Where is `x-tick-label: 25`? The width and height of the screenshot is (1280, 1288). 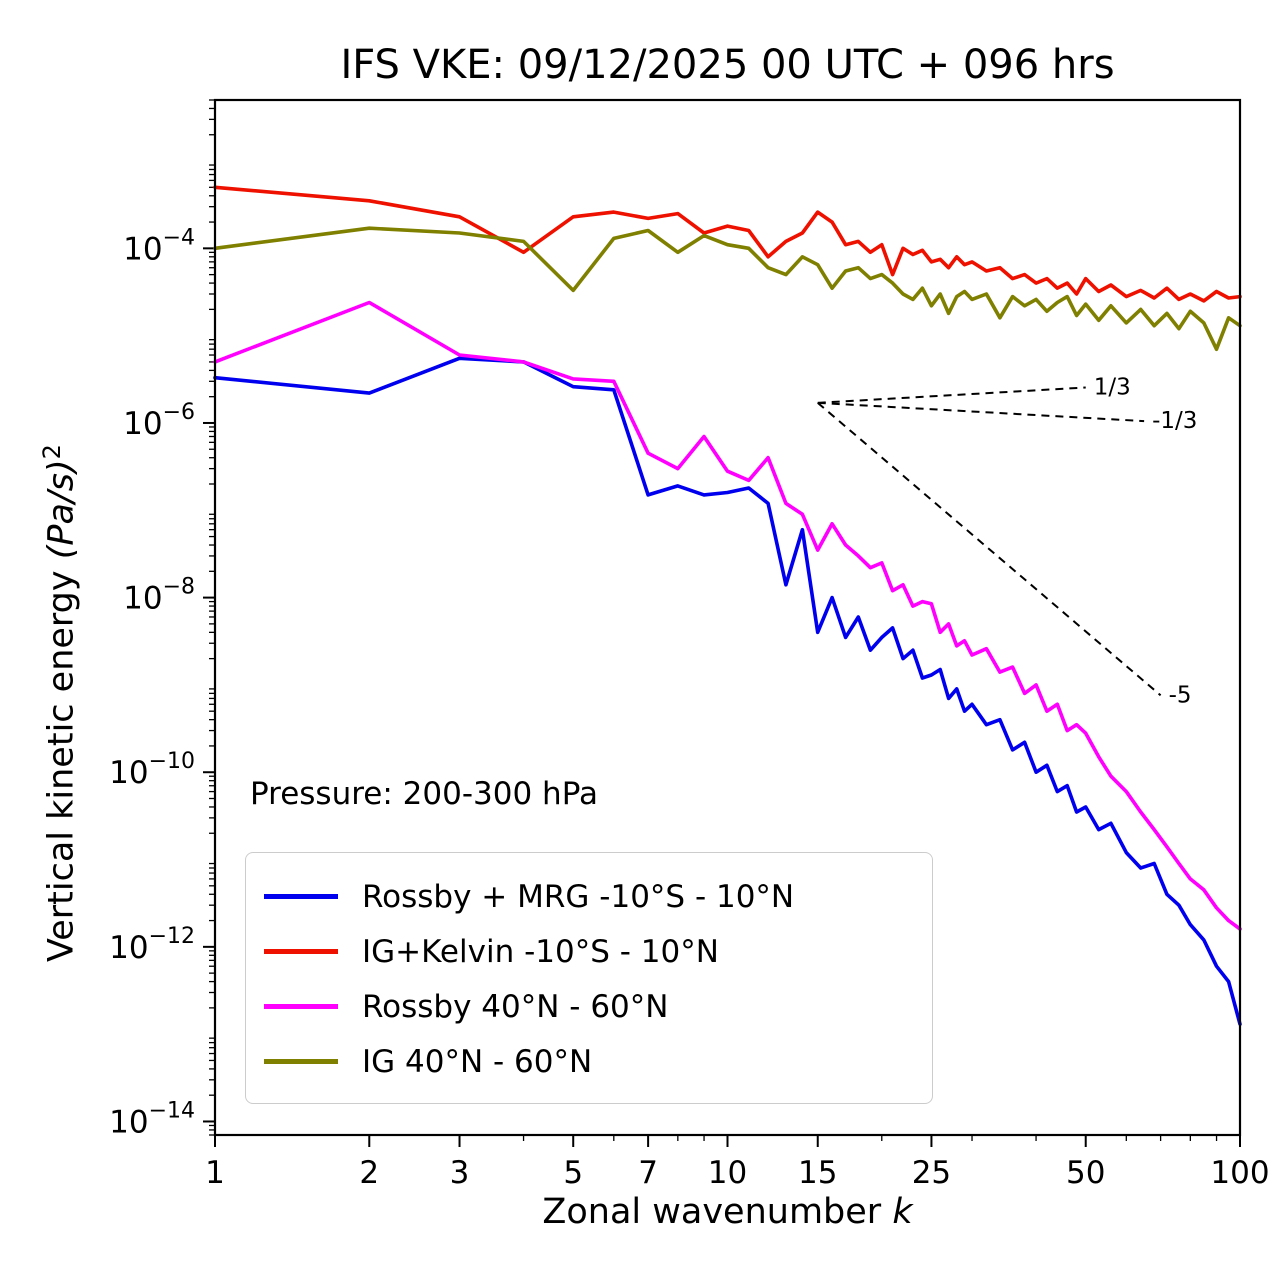 x-tick-label: 25 is located at coordinates (931, 1173).